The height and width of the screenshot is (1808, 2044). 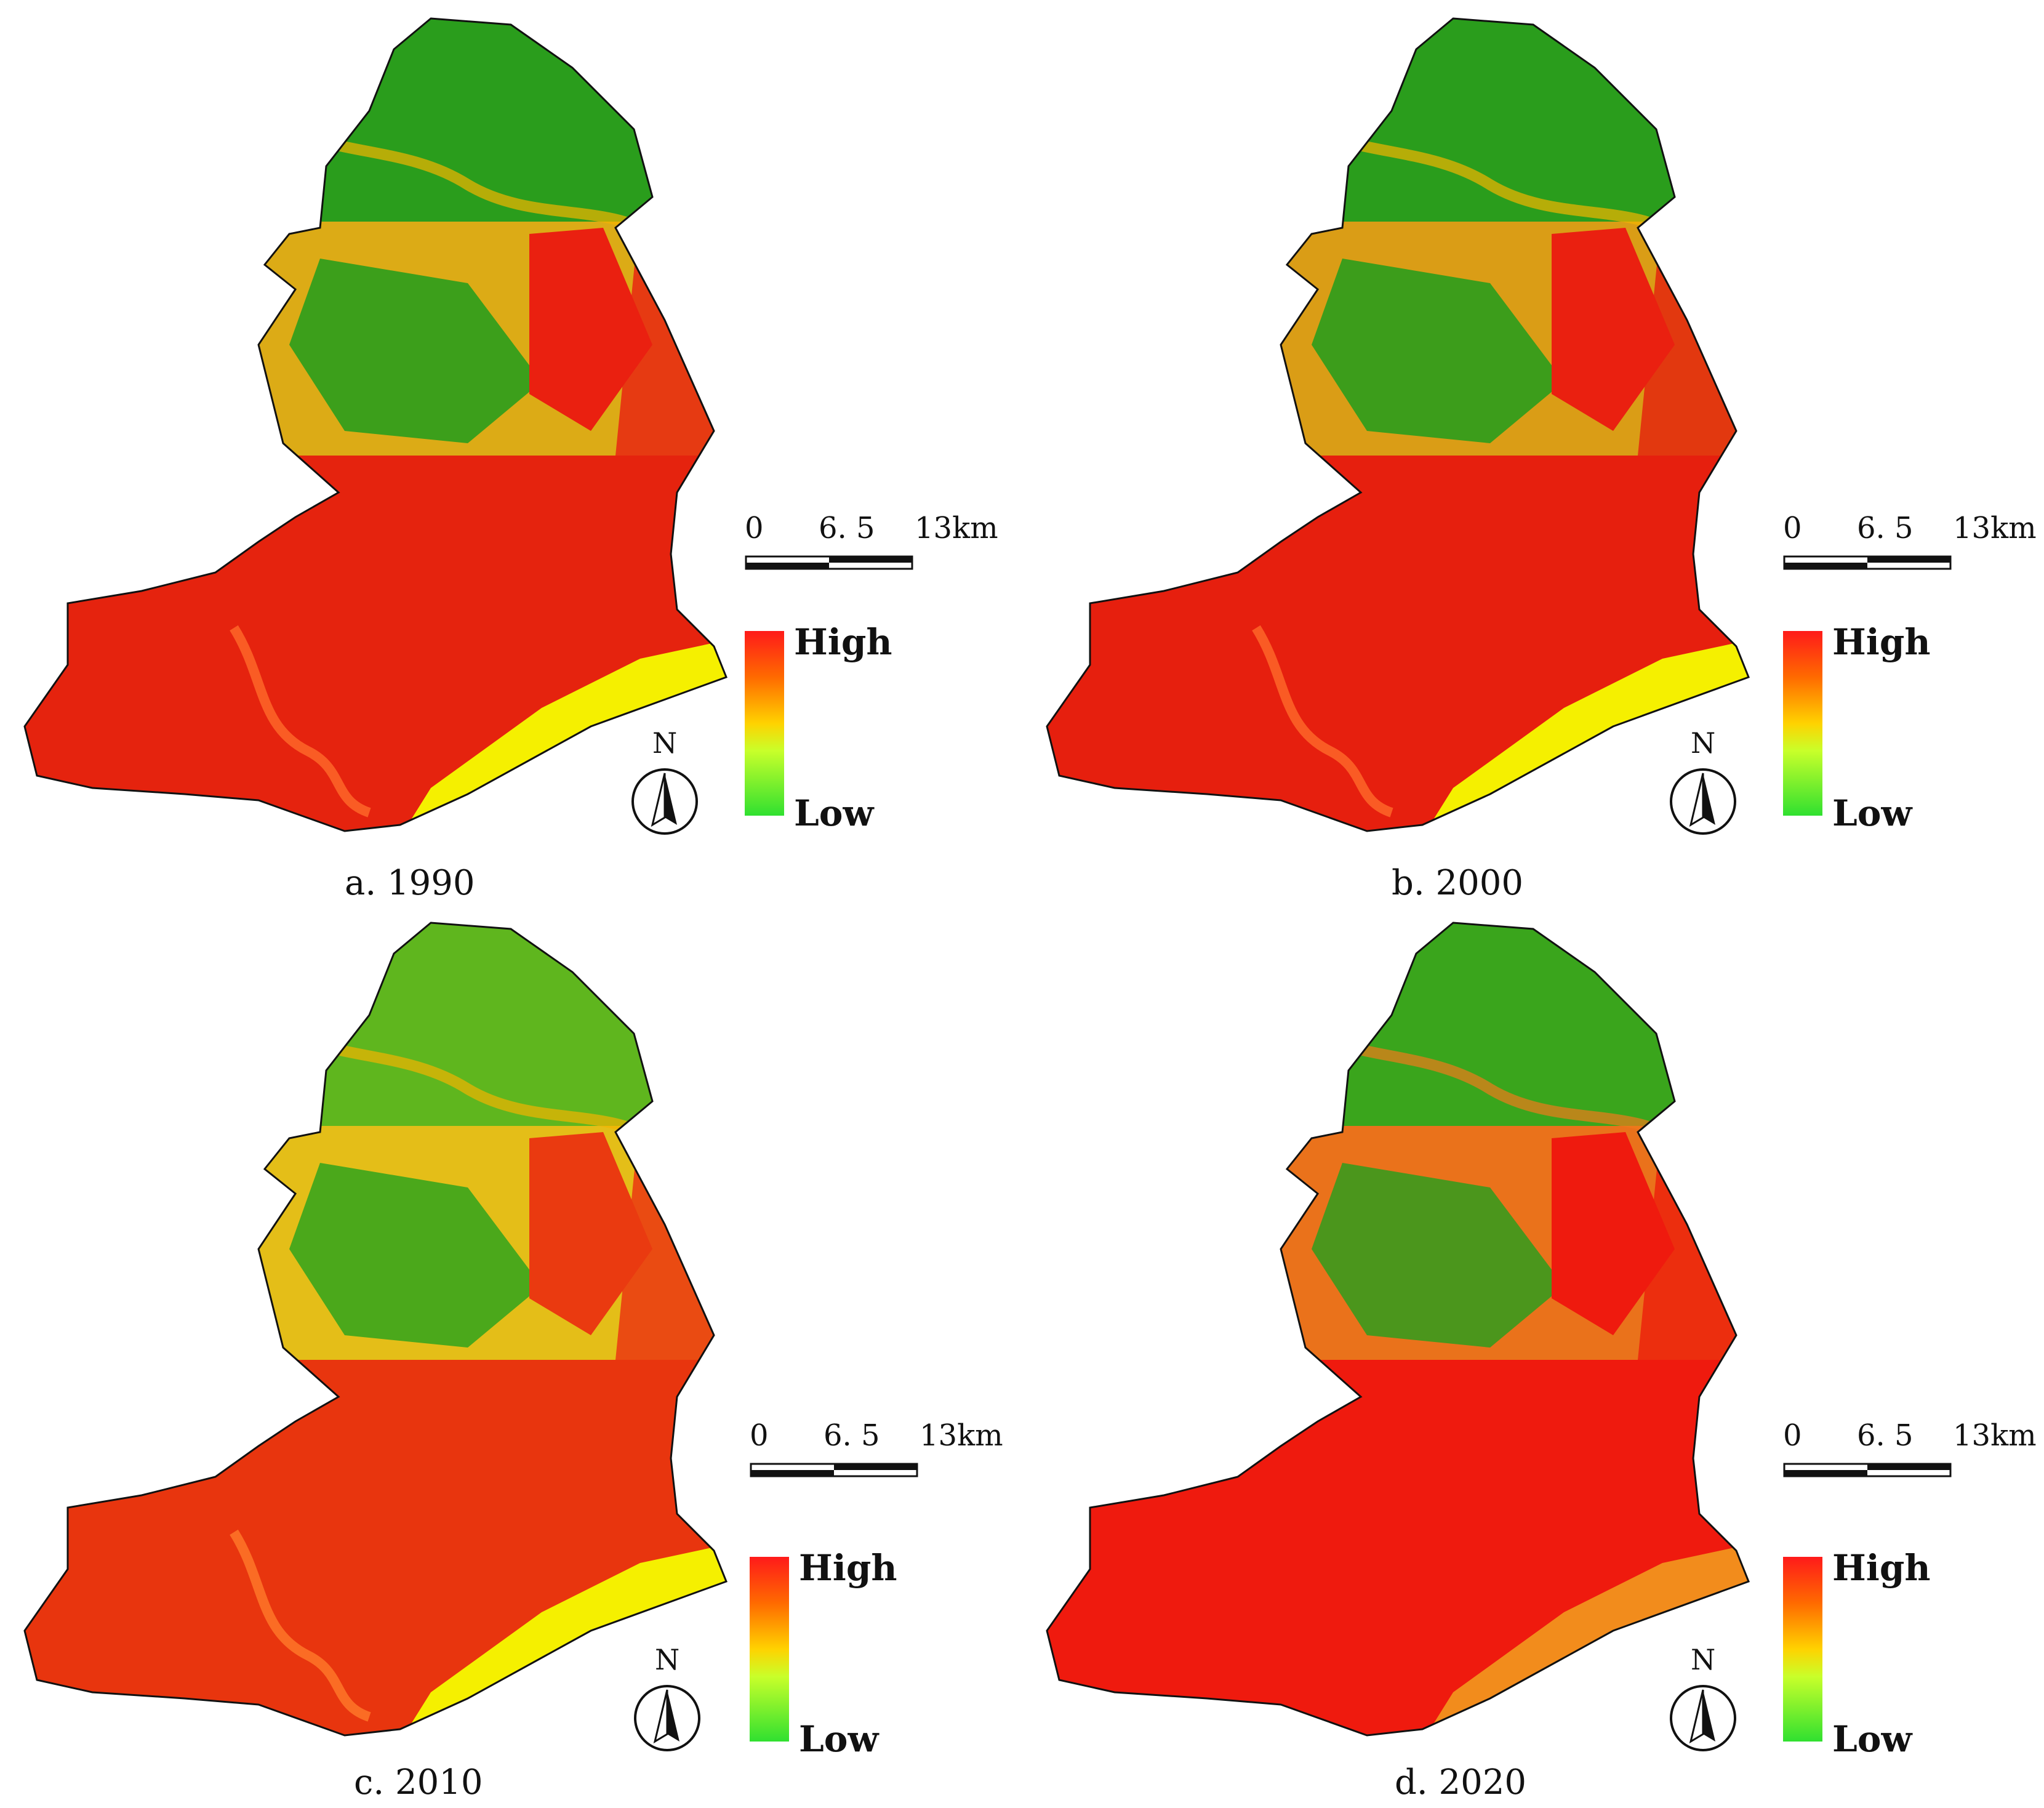 What do you see at coordinates (410, 883) in the screenshot?
I see `panel-caption: a. 1990` at bounding box center [410, 883].